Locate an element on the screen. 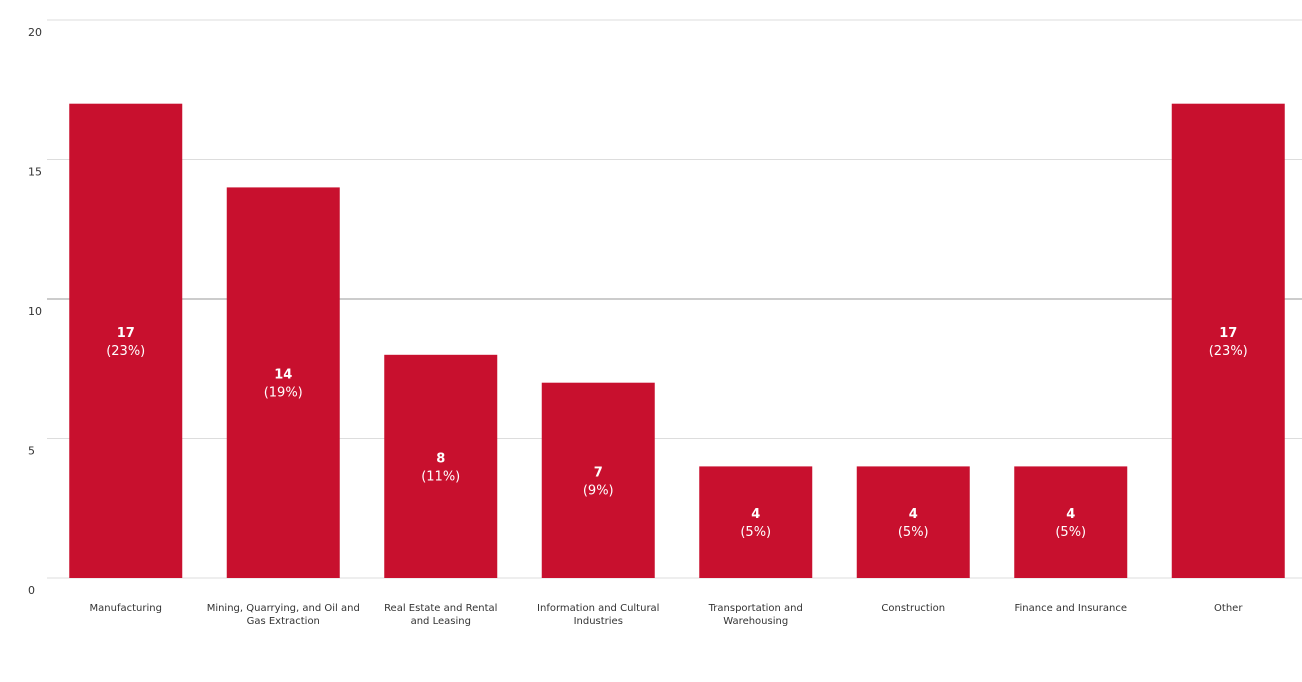 The height and width of the screenshot is (682, 1302). x-category-label: Construction is located at coordinates (913, 608).